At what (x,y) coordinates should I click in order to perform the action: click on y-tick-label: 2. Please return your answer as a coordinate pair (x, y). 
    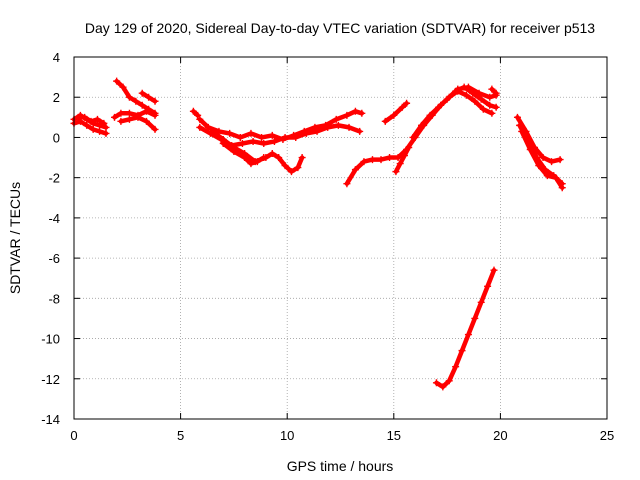
    Looking at the image, I should click on (56, 97).